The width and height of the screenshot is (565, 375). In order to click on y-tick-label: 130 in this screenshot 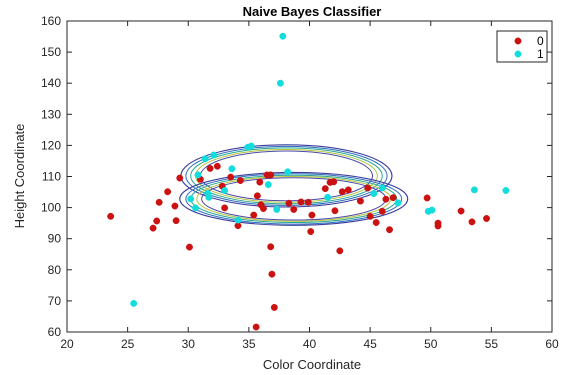, I will do `click(51, 114)`.